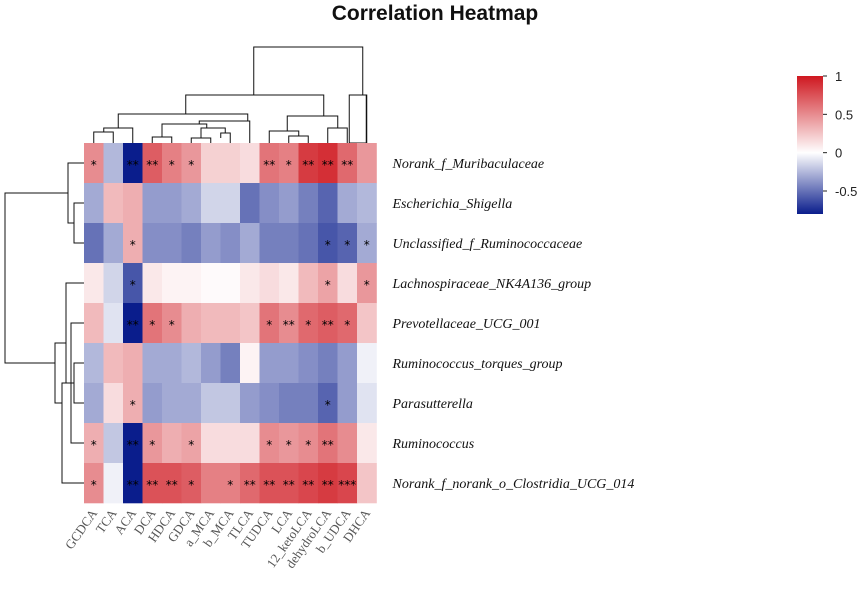 This screenshot has height=604, width=865. I want to click on row-label: Prevotellaceae_UCG_001, so click(466, 324).